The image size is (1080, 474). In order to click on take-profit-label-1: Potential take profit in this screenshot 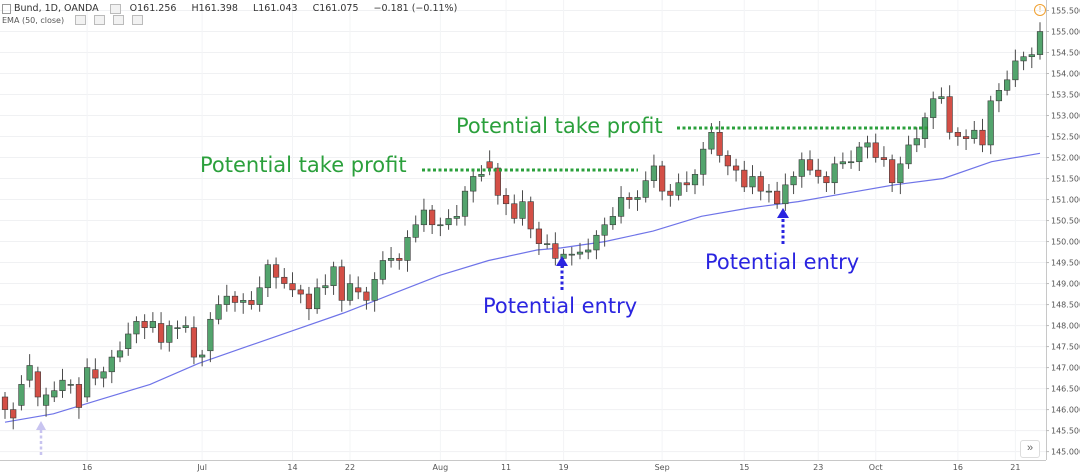, I will do `click(303, 165)`.